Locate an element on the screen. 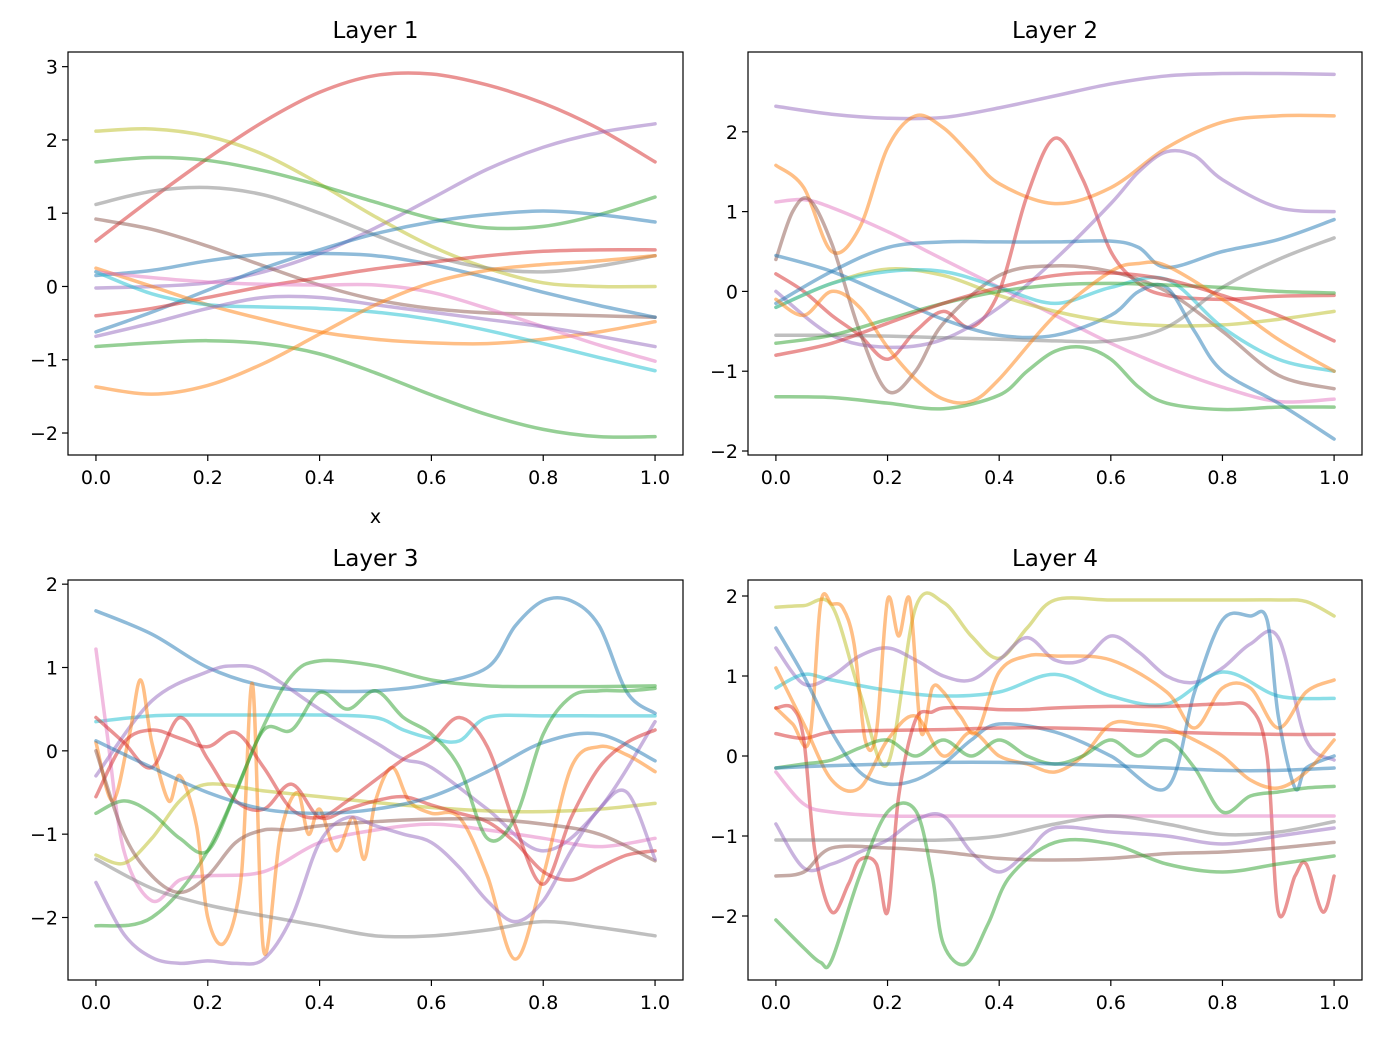 The height and width of the screenshot is (1043, 1379). x-axis-label: x is located at coordinates (375, 517).